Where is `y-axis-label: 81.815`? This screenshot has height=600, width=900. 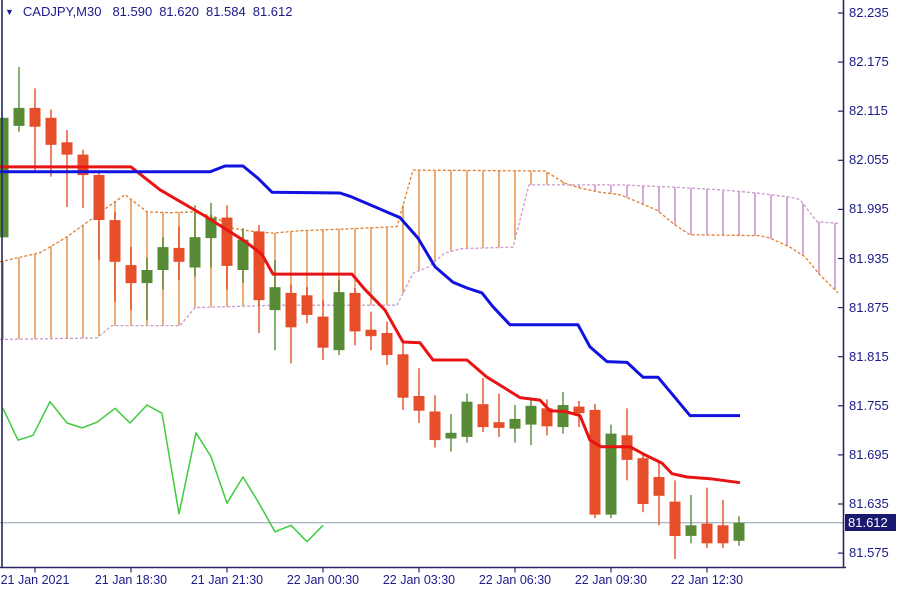
y-axis-label: 81.815 is located at coordinates (869, 356).